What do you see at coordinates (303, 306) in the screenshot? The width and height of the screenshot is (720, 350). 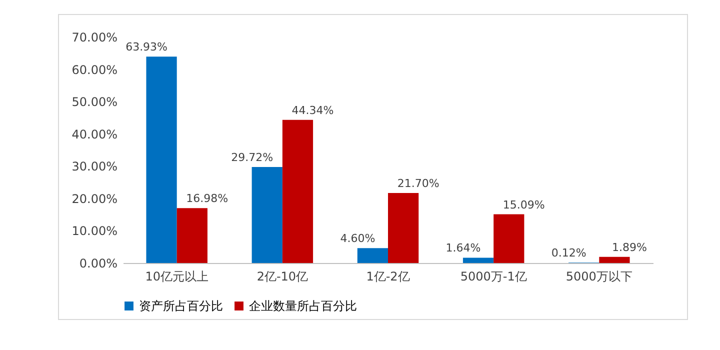 I see `legend-label: 企业数量所占百分比` at bounding box center [303, 306].